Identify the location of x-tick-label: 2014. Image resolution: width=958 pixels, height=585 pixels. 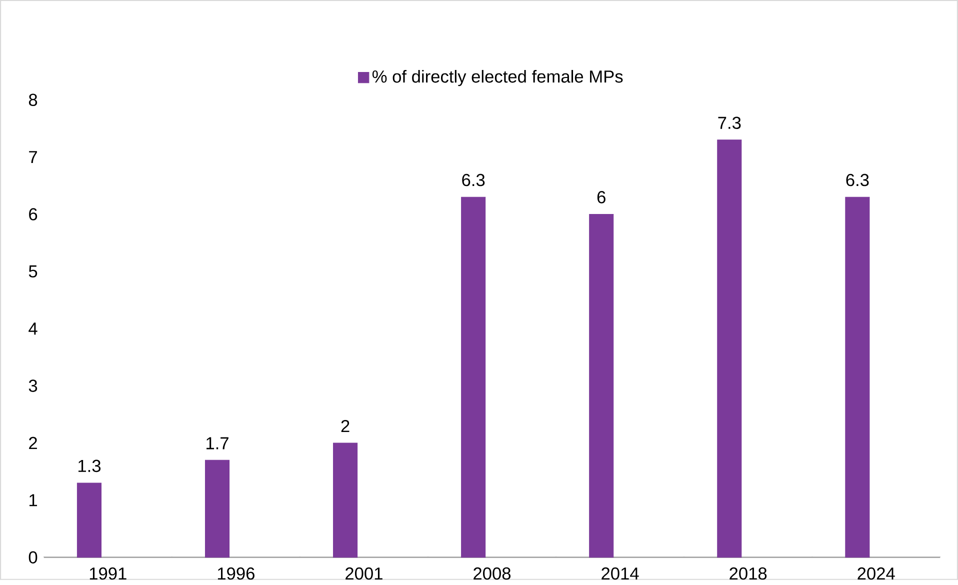
(620, 573).